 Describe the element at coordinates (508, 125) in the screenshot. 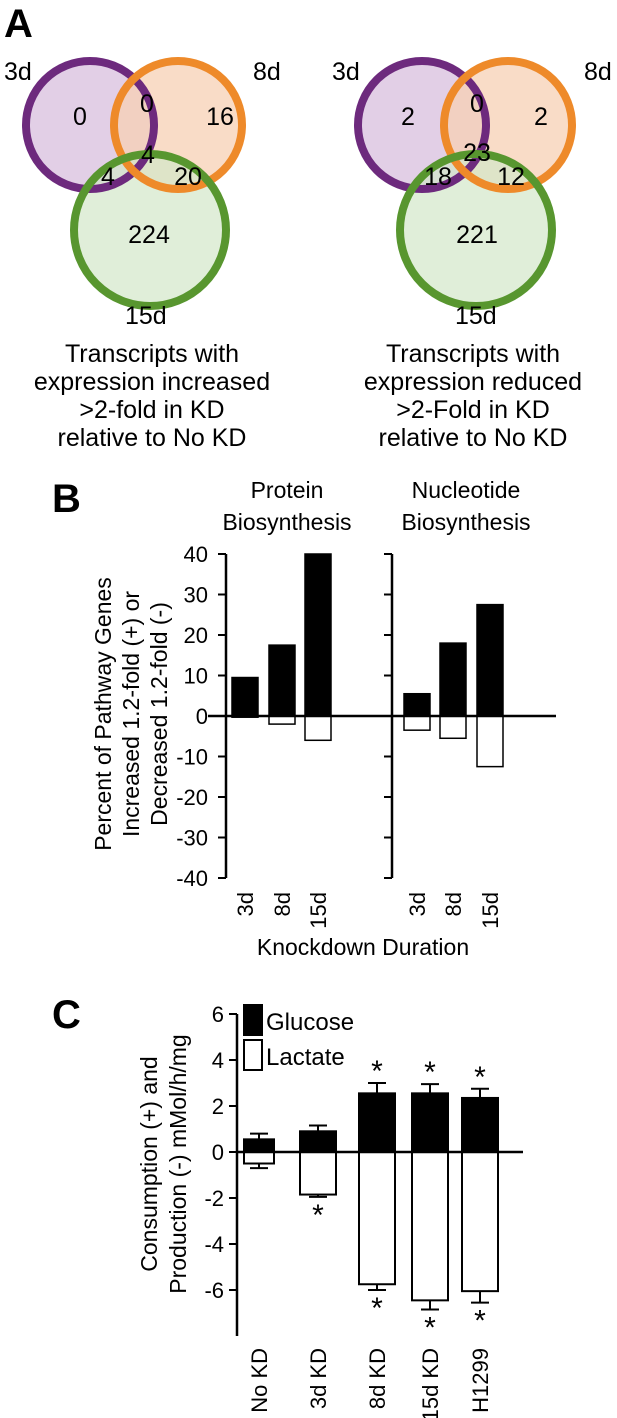

I see `venn-2-circle-8d` at that location.